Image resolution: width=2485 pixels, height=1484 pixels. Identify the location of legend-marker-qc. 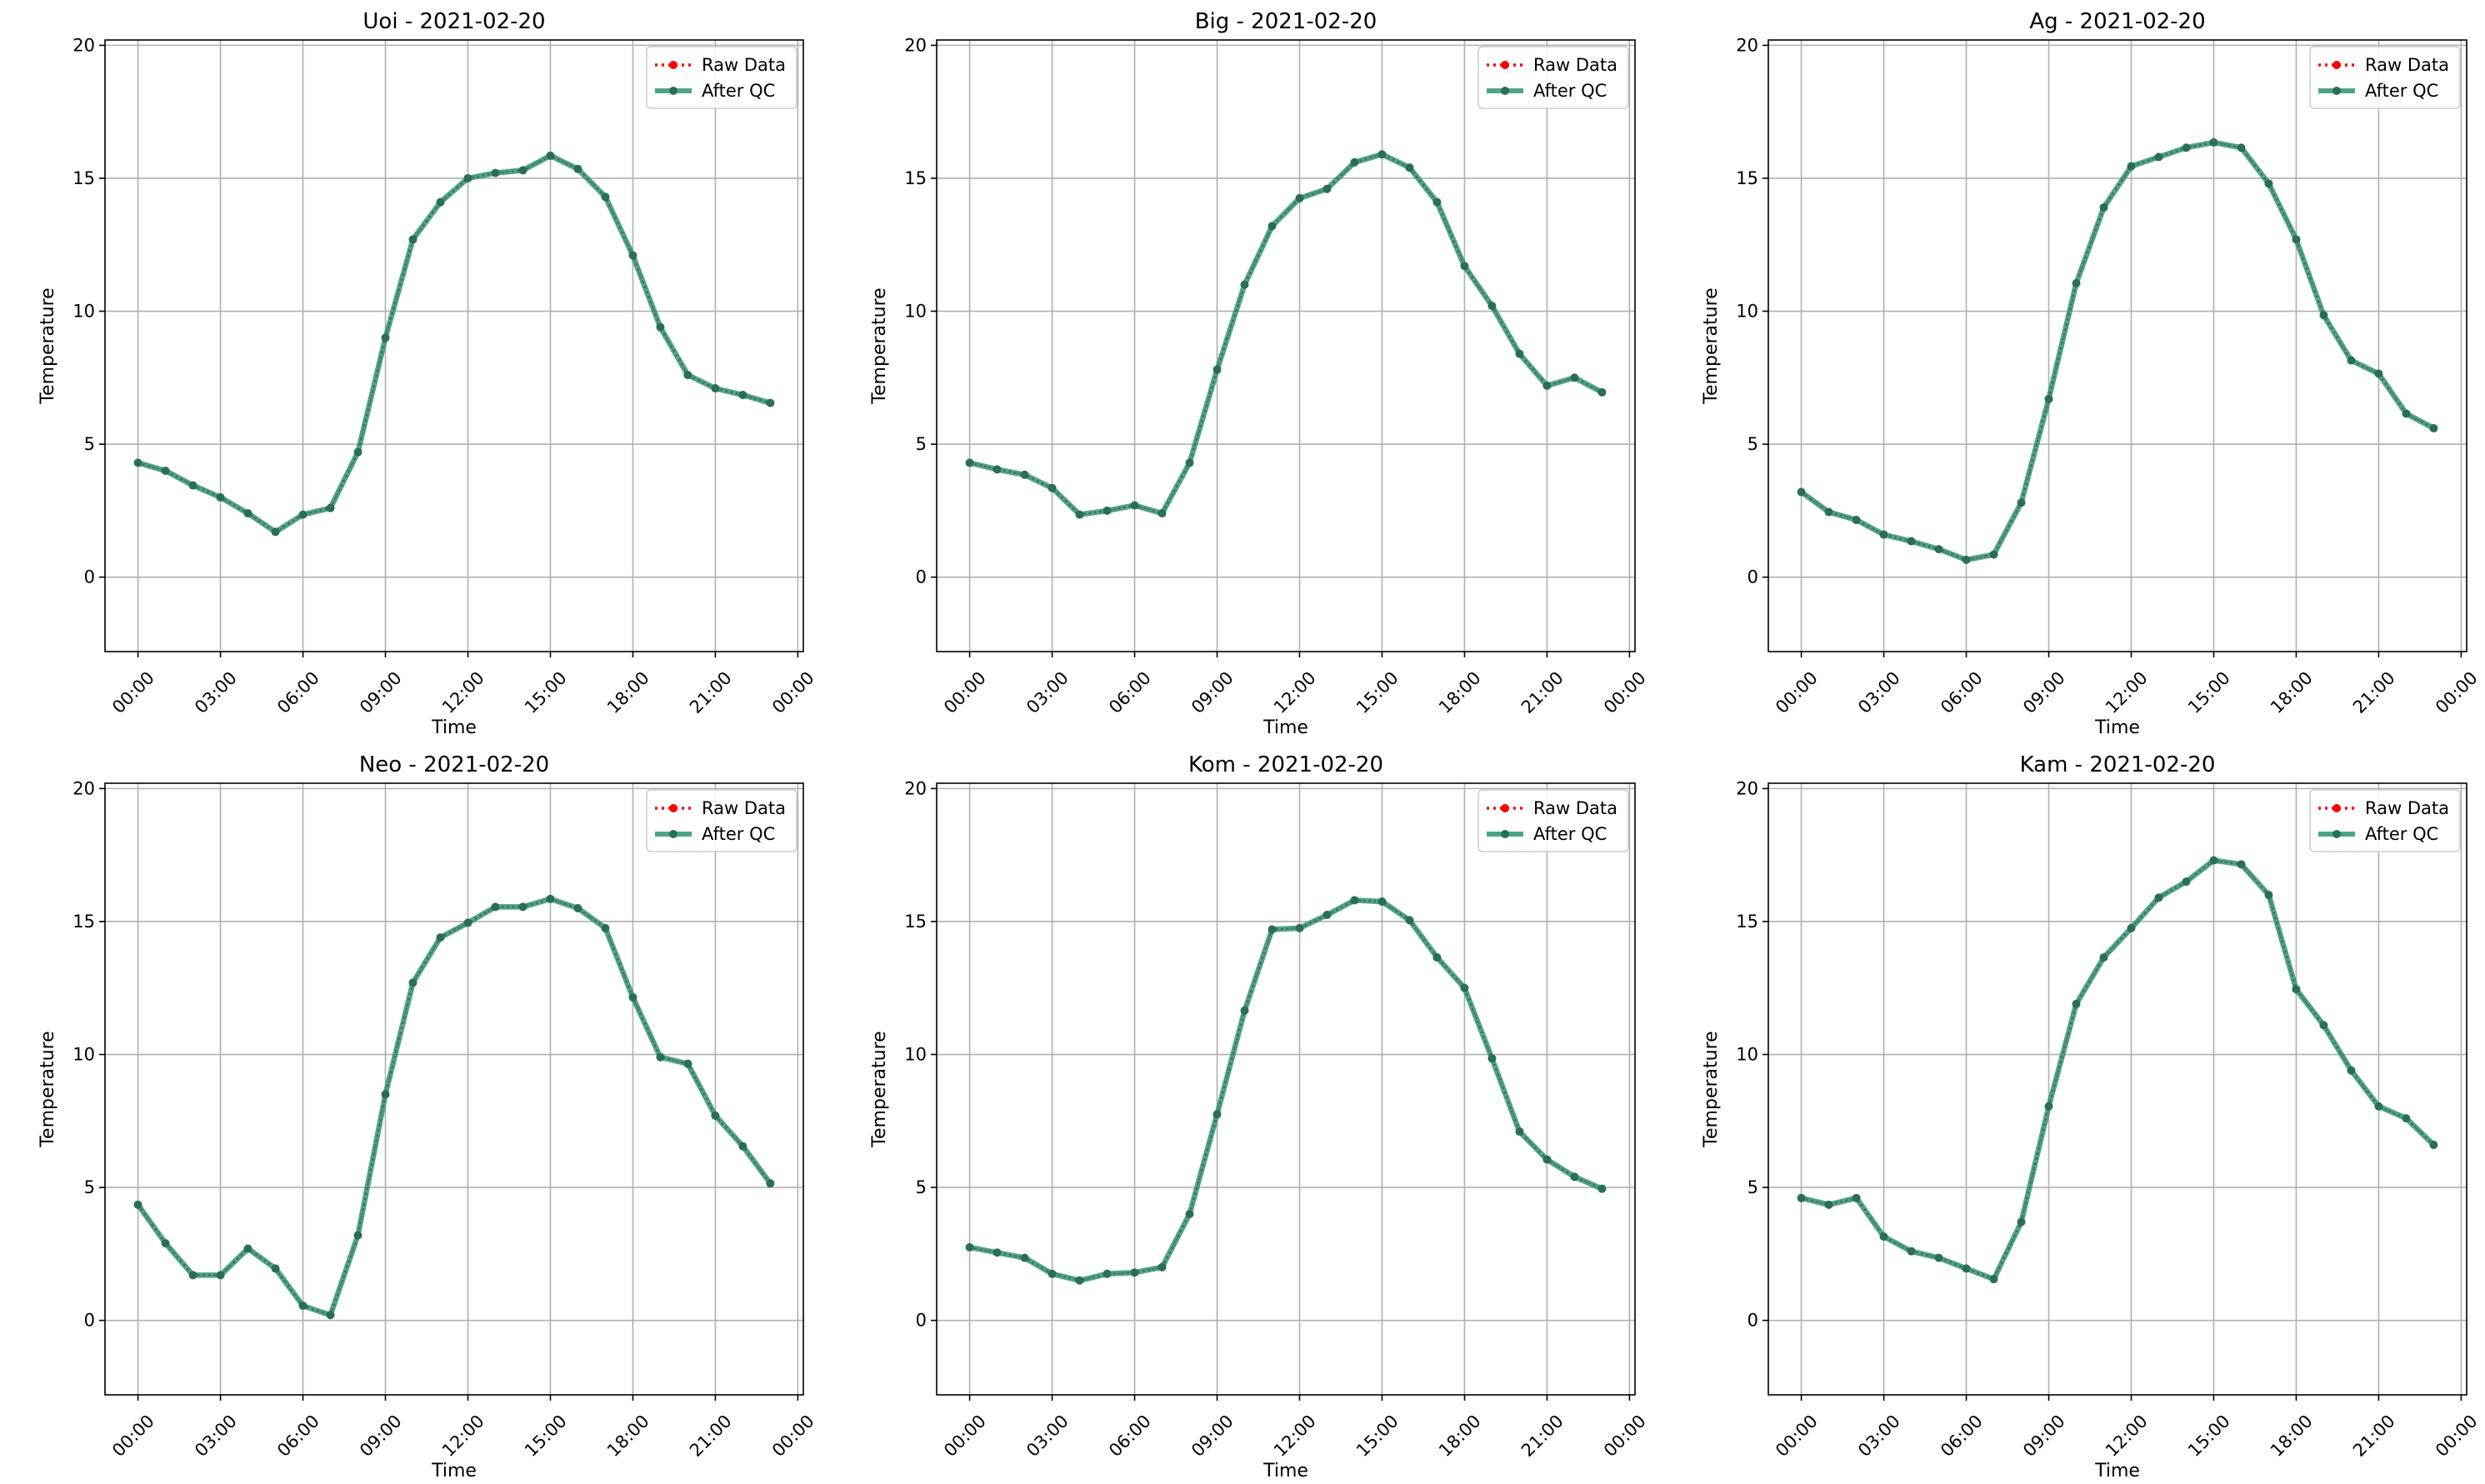
(2336, 834).